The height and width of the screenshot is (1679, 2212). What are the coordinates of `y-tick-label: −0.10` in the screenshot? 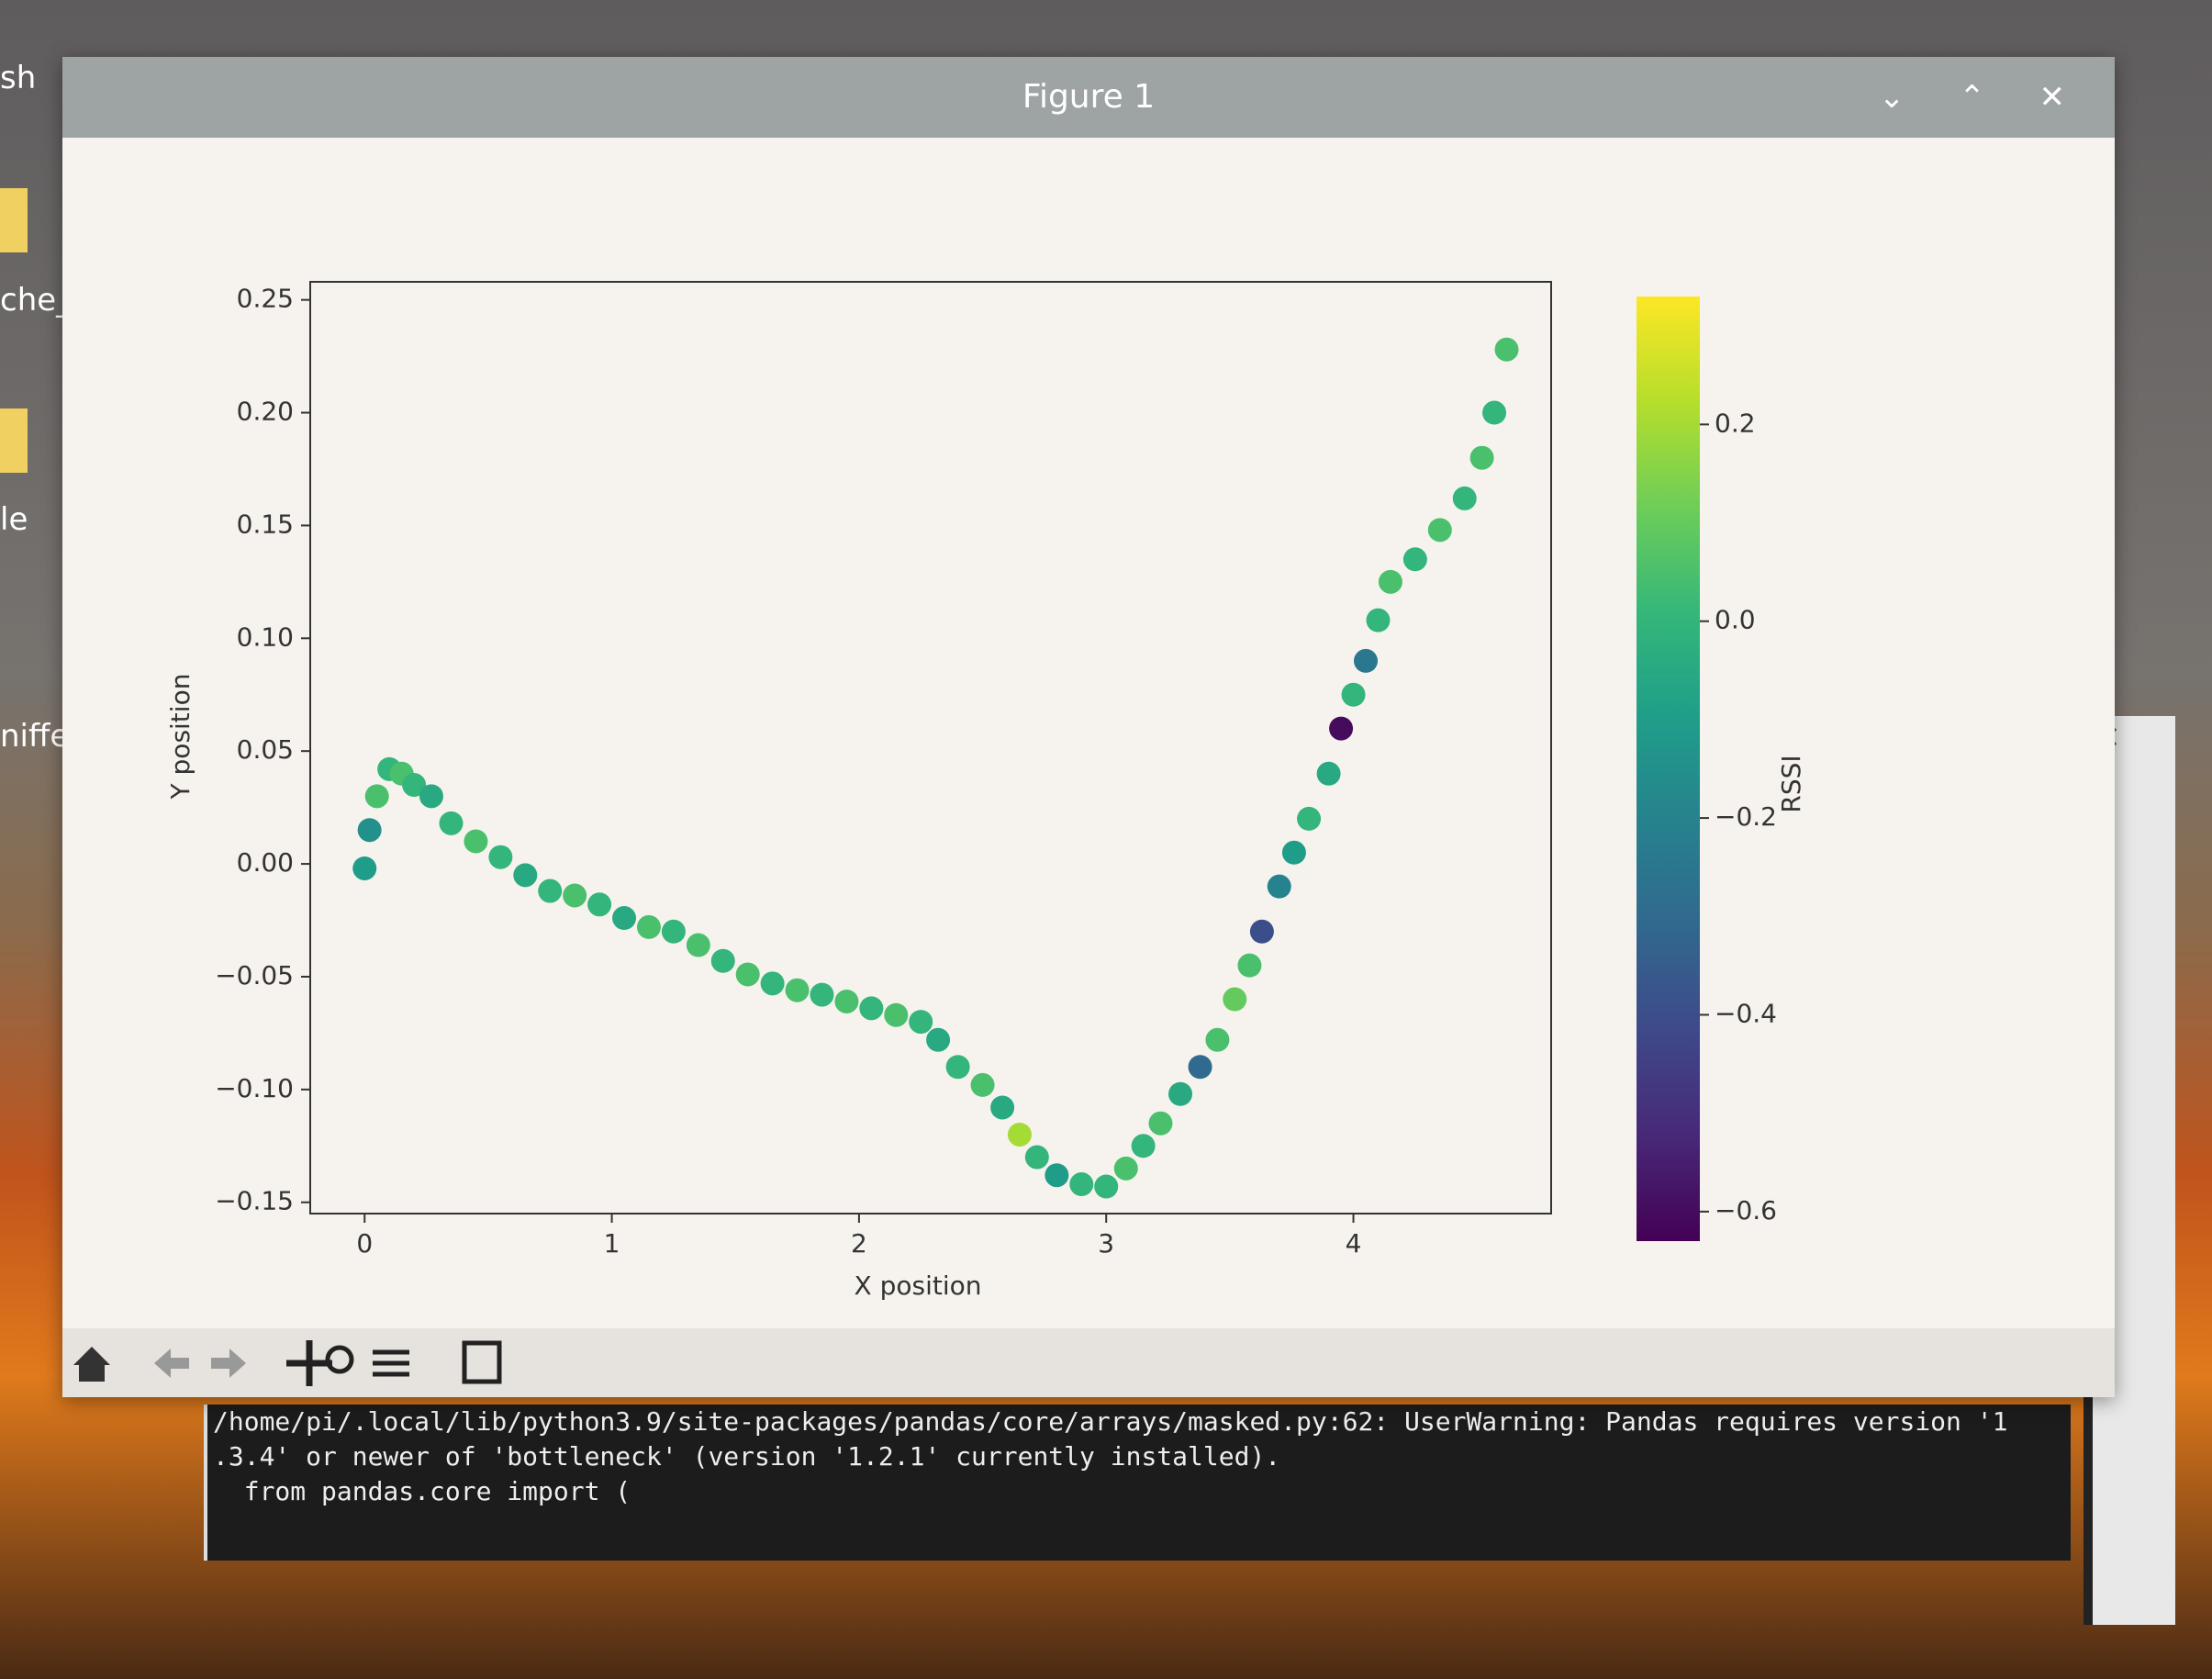 It's located at (254, 1088).